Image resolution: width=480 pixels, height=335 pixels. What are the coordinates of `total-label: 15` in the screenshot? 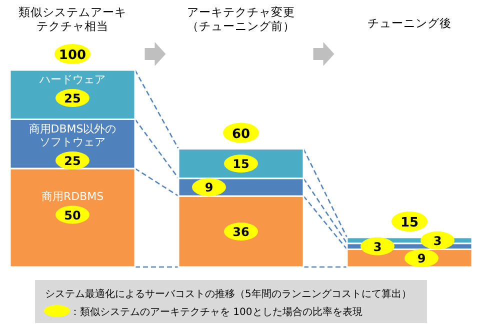 It's located at (409, 222).